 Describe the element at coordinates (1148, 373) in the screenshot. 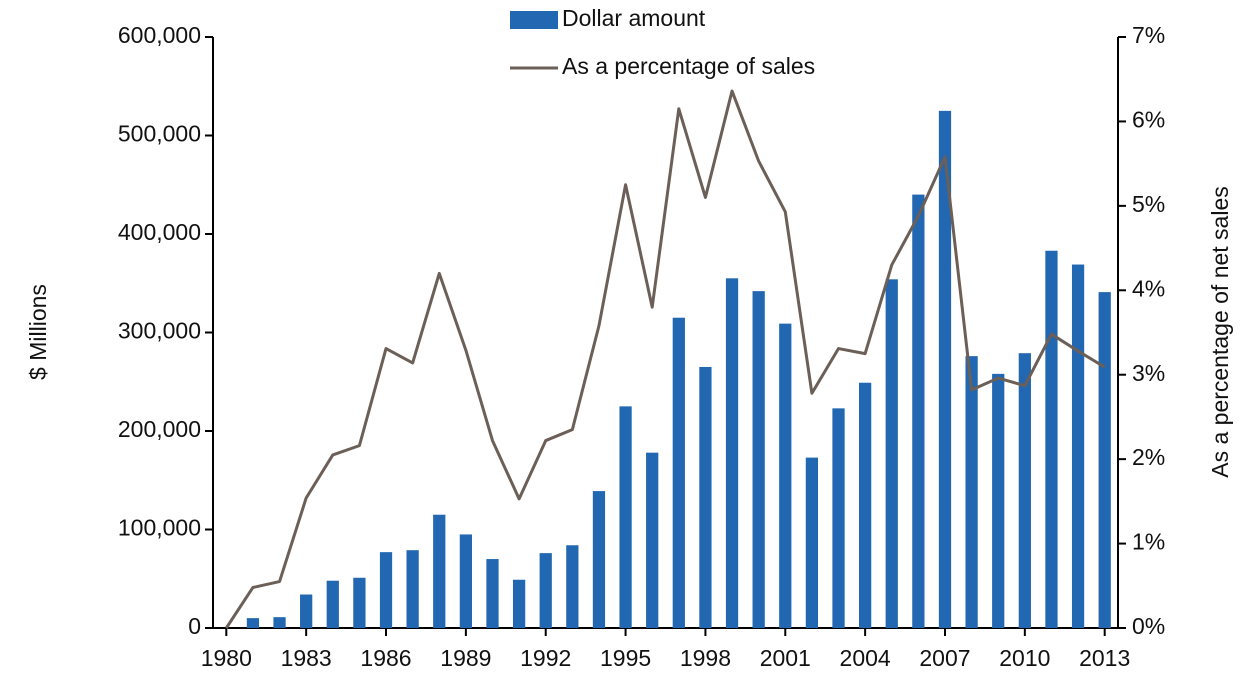

I see `y2-tick-label: 3%` at that location.